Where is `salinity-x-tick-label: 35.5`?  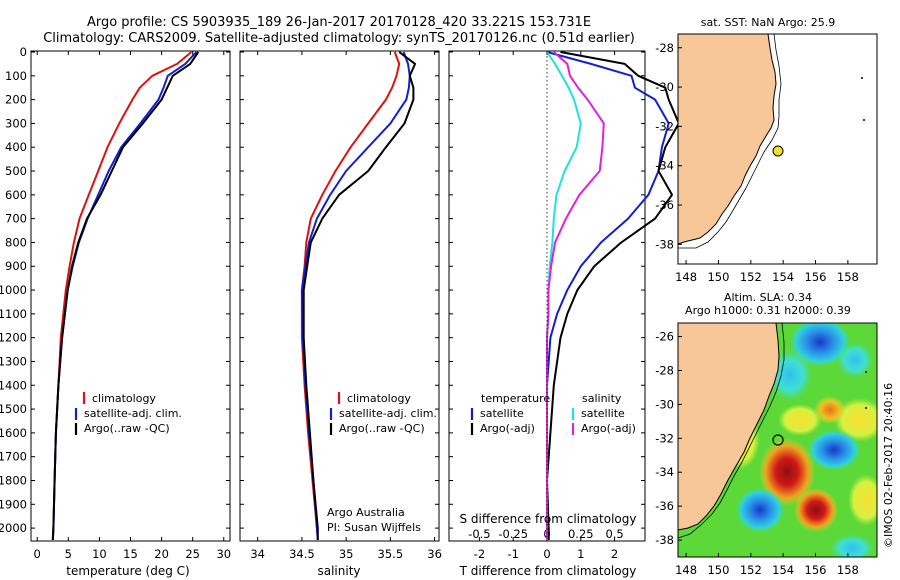
salinity-x-tick-label: 35.5 is located at coordinates (391, 554).